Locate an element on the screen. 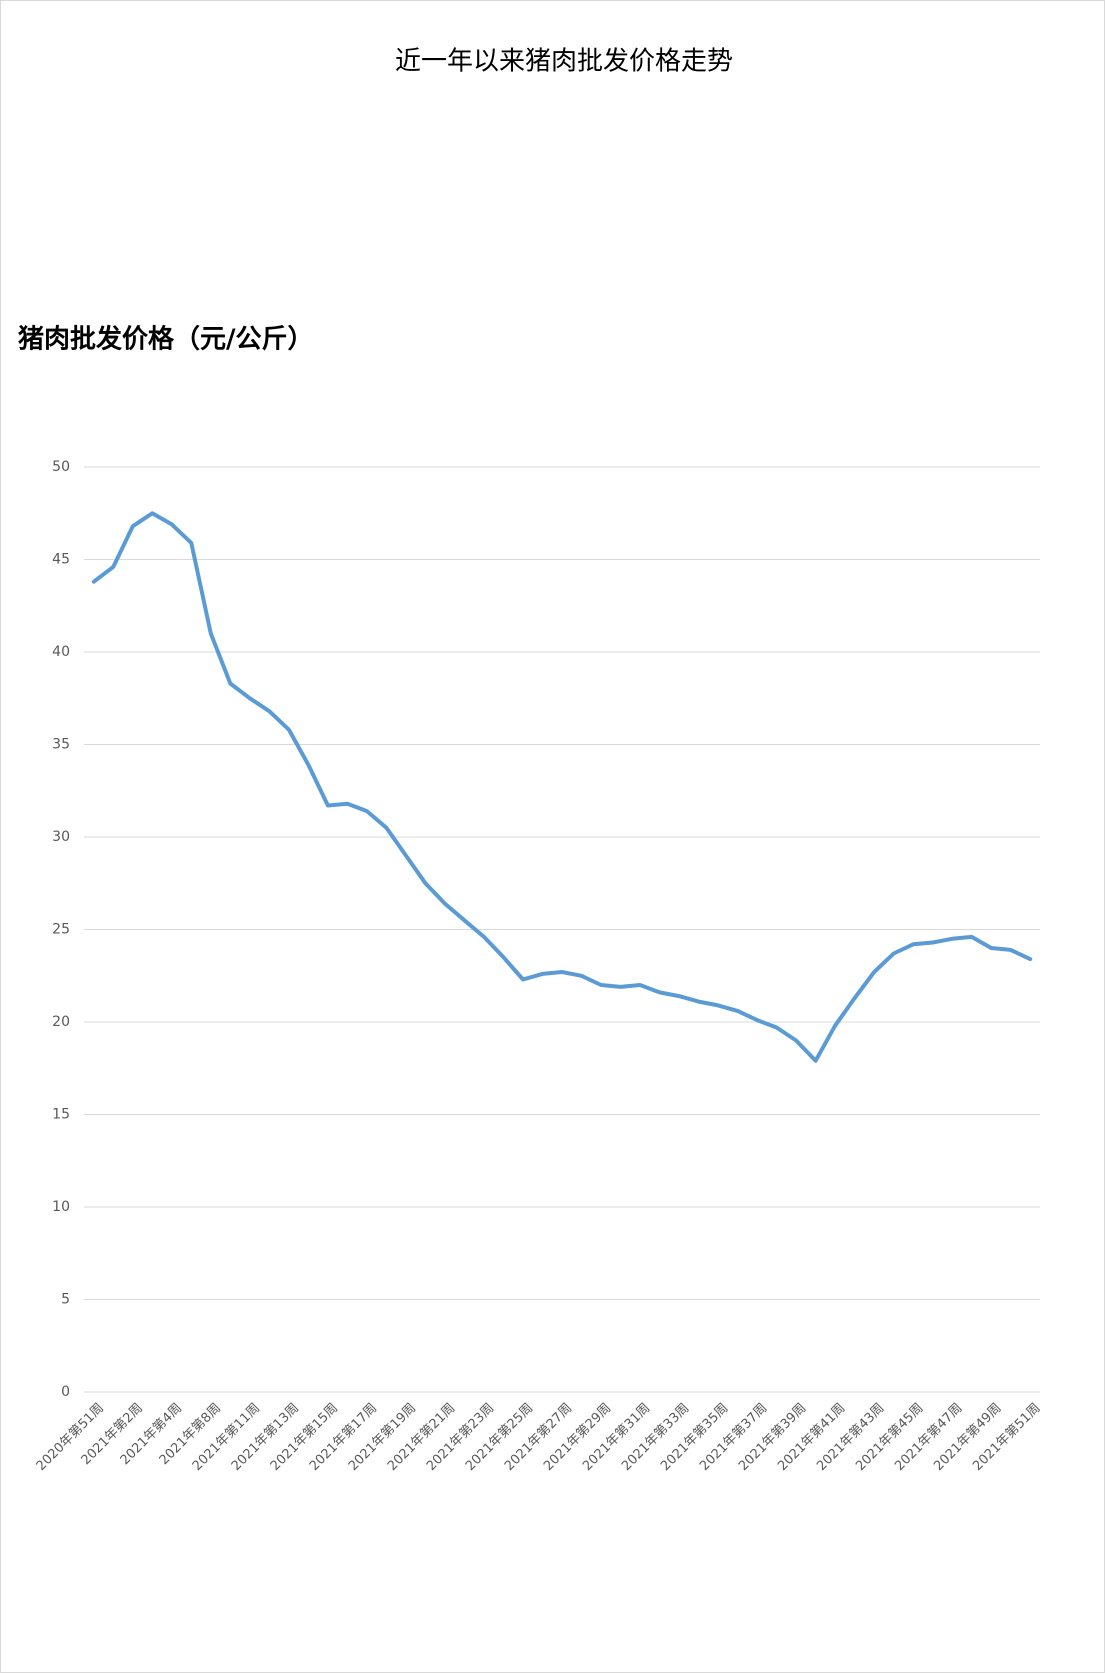 Image resolution: width=1105 pixels, height=1673 pixels. y-tick-label: 0 is located at coordinates (65, 1392).